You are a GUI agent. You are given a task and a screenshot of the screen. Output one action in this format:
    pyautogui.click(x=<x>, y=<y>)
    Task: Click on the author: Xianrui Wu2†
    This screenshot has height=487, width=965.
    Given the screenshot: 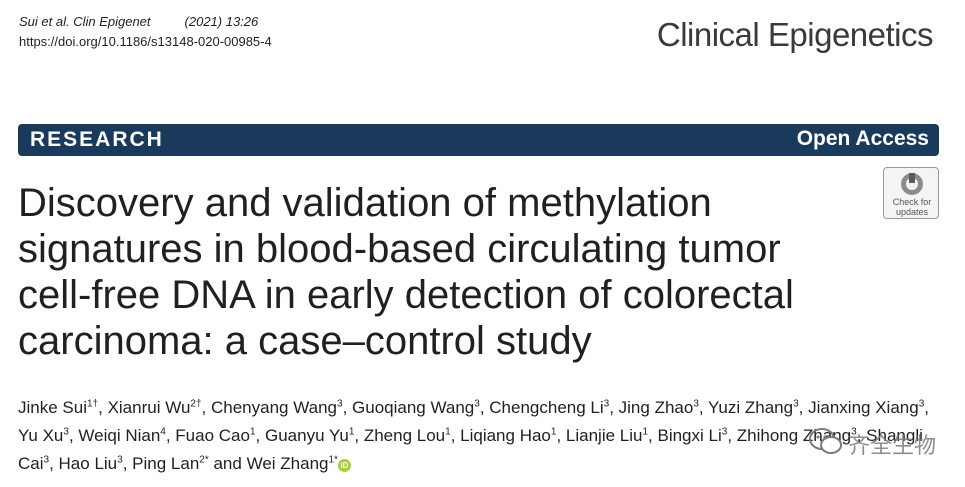 What is the action you would take?
    pyautogui.click(x=155, y=407)
    